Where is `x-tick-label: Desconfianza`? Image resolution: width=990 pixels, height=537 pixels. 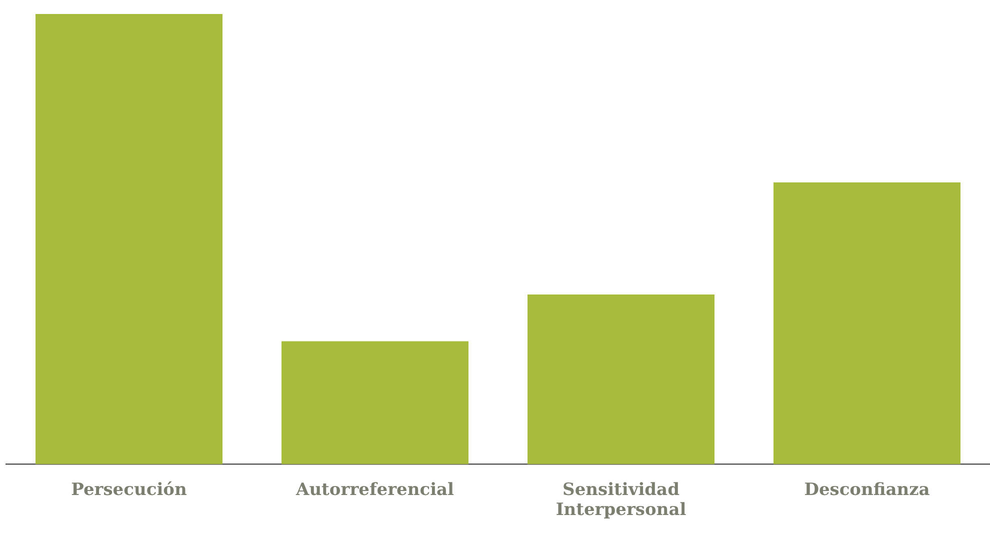
x-tick-label: Desconfianza is located at coordinates (867, 490).